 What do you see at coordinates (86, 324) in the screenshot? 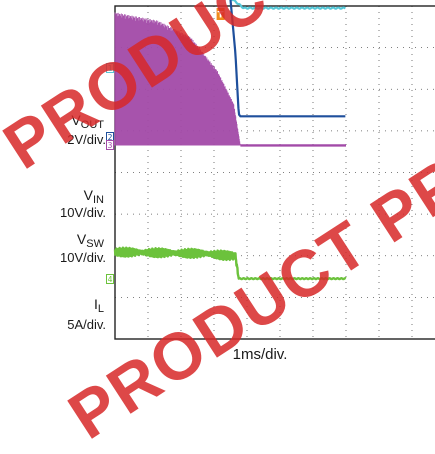
I see `il-scale: 5A/div.` at bounding box center [86, 324].